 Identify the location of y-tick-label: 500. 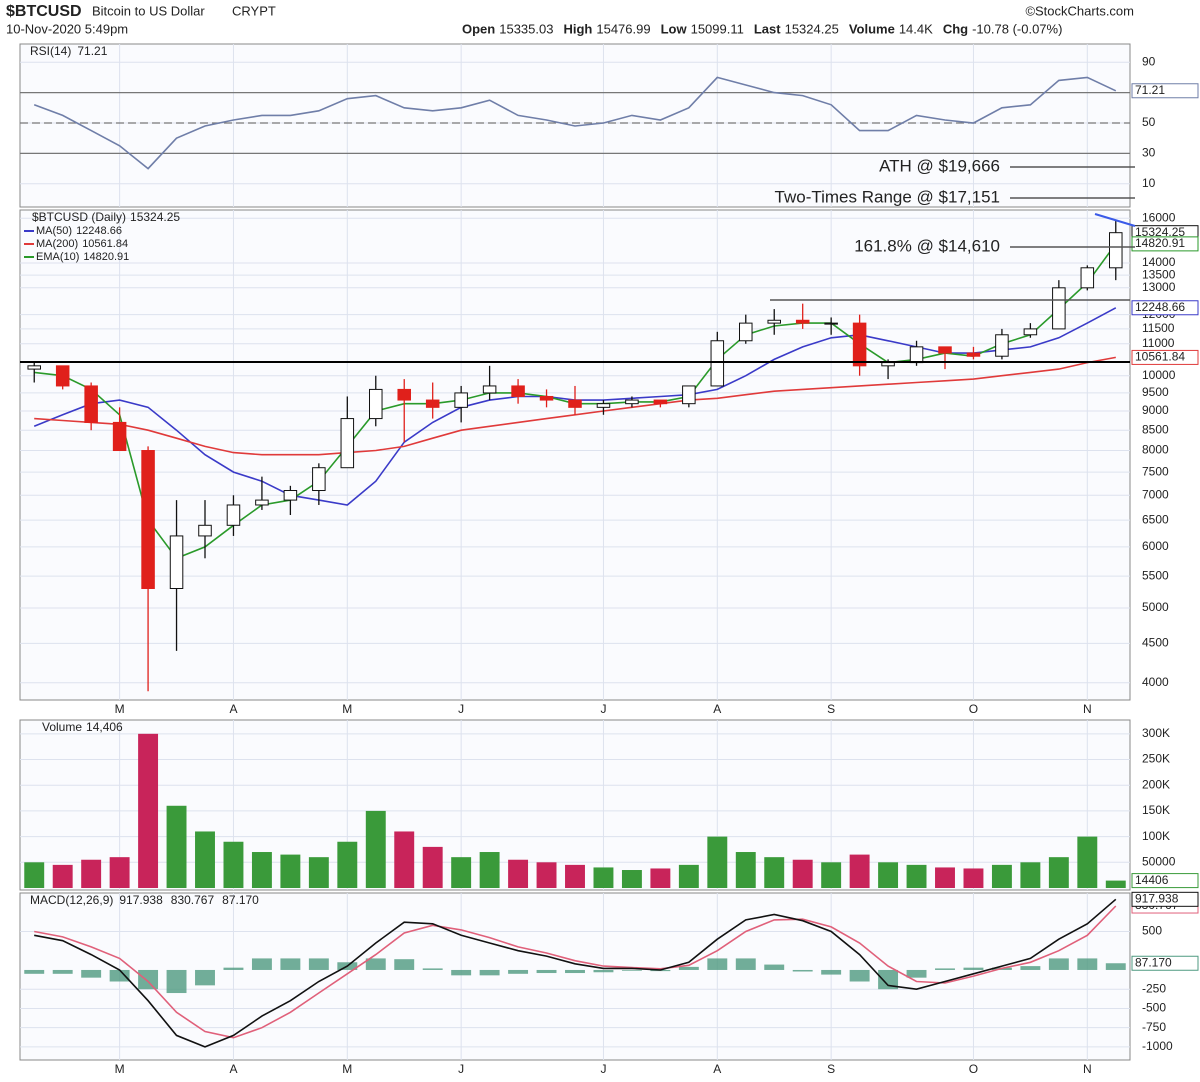
(1152, 931).